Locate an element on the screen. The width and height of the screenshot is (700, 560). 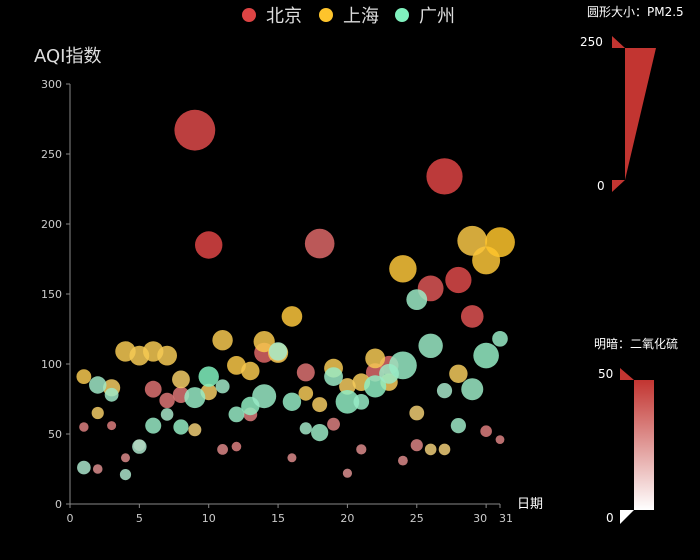
y-axis: 0 50 100 150 200 250 300 is located at coordinates (56, 294).